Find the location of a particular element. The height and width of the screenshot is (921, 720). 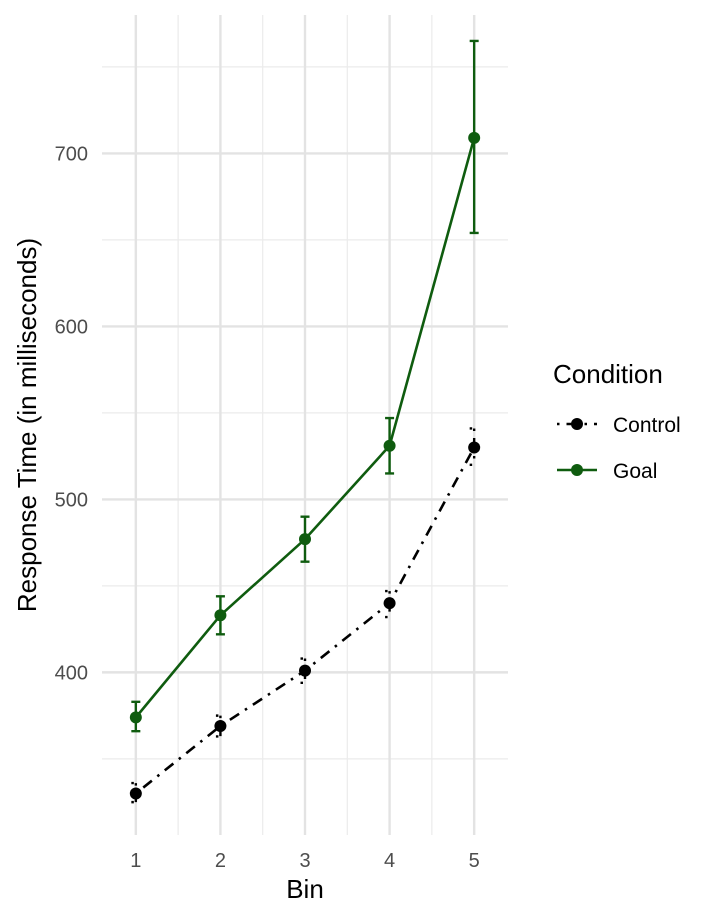

x-tick-labels: 1 2 3 4 5 is located at coordinates (304, 861).